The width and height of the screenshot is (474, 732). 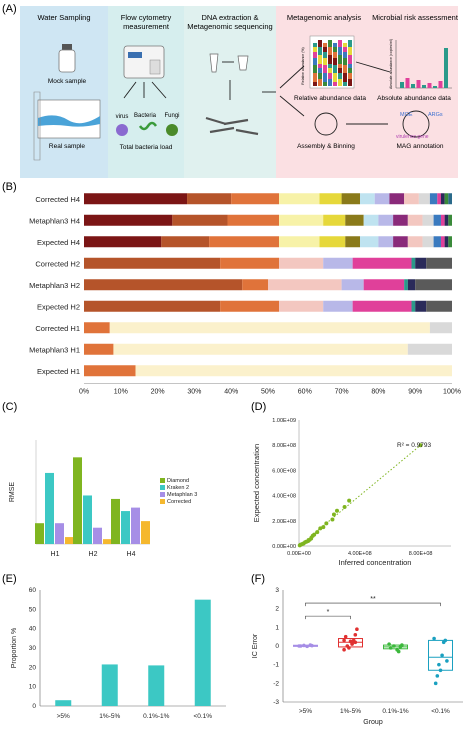 I want to click on sequencing-reads-icon, so click(x=232, y=126).